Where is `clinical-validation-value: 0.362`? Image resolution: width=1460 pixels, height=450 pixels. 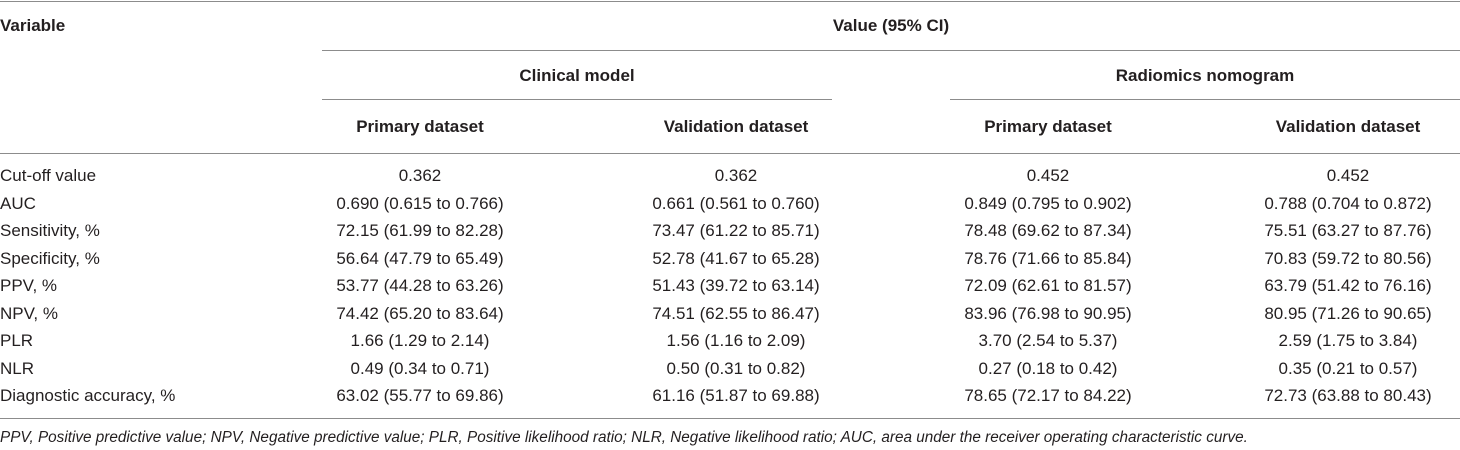 clinical-validation-value: 0.362 is located at coordinates (736, 175).